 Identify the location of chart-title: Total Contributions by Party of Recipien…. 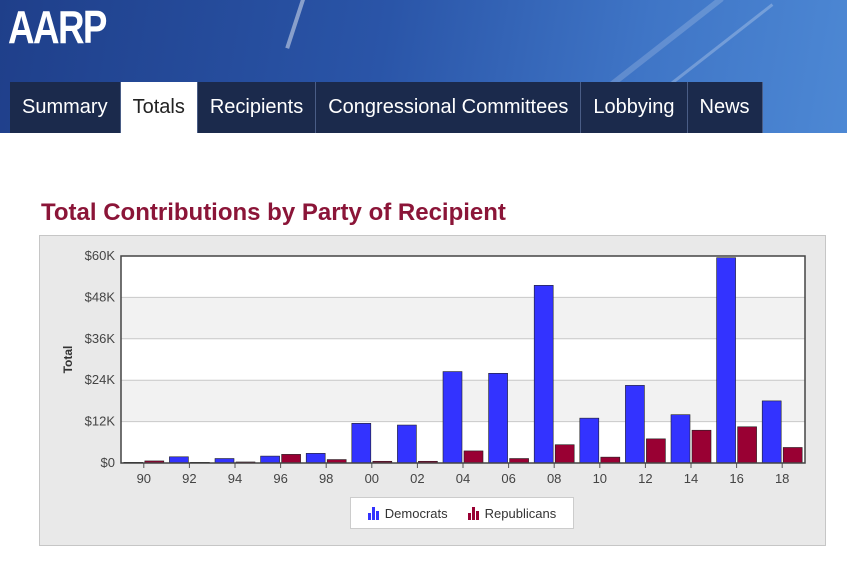
(273, 212).